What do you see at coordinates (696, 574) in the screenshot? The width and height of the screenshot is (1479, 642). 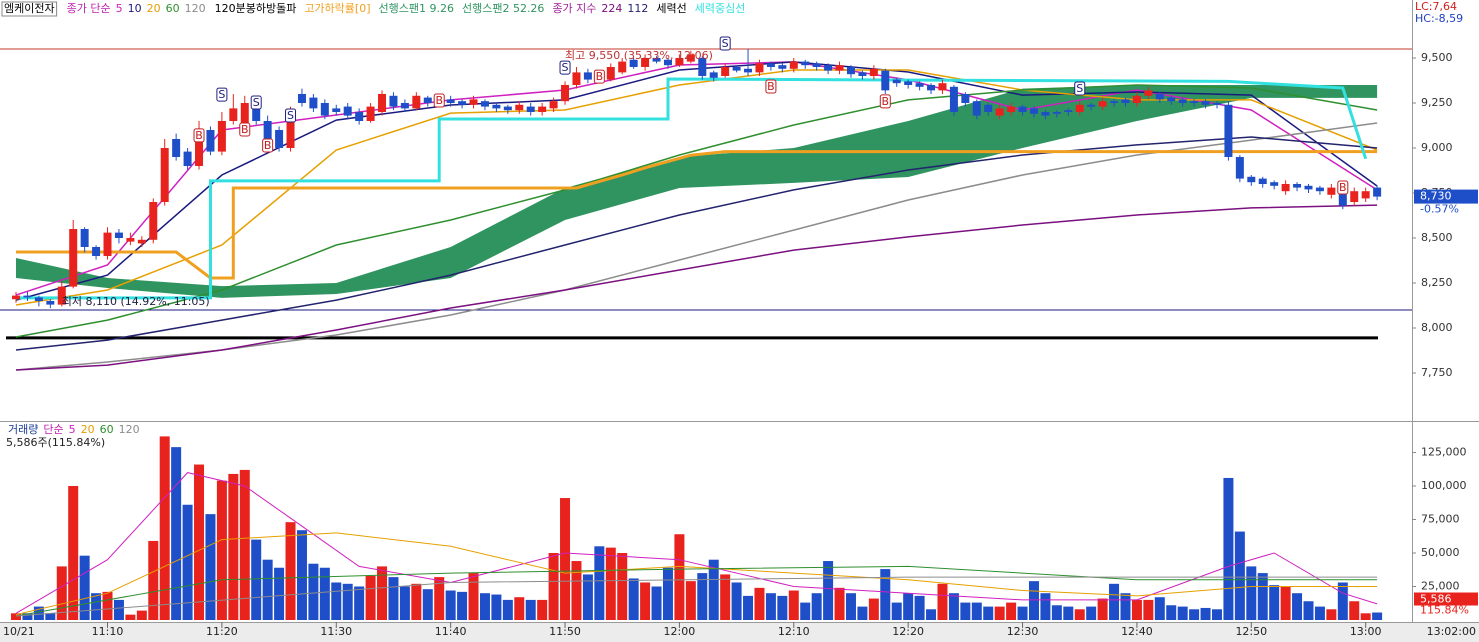 I see `volume-ma-line` at bounding box center [696, 574].